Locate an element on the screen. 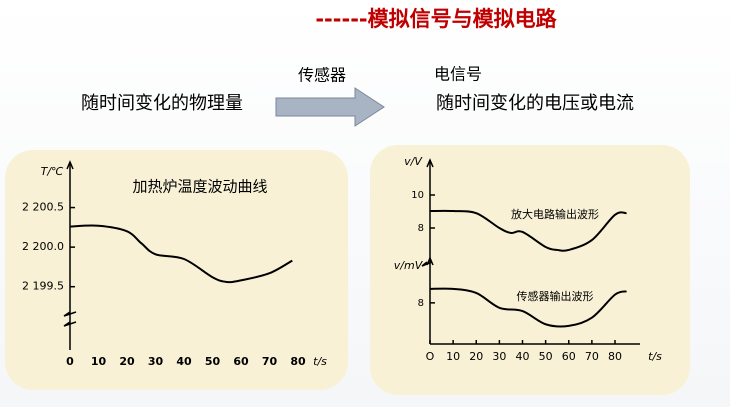 This screenshot has width=730, height=407. left-text: 随时间变化的物理量 is located at coordinates (162, 103).